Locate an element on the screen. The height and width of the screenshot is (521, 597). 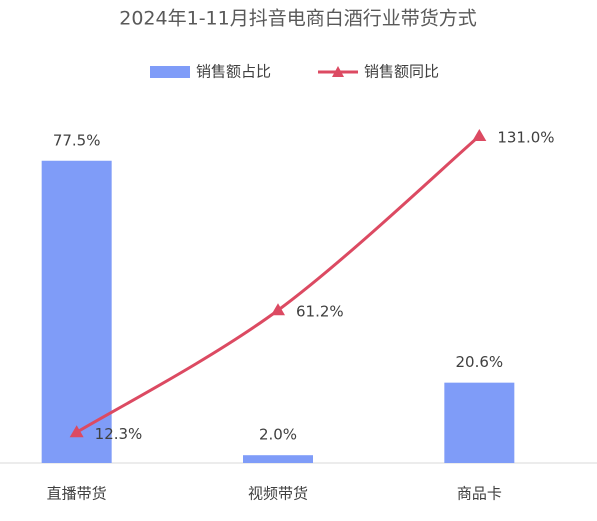
legend-marker is located at coordinates (338, 71).